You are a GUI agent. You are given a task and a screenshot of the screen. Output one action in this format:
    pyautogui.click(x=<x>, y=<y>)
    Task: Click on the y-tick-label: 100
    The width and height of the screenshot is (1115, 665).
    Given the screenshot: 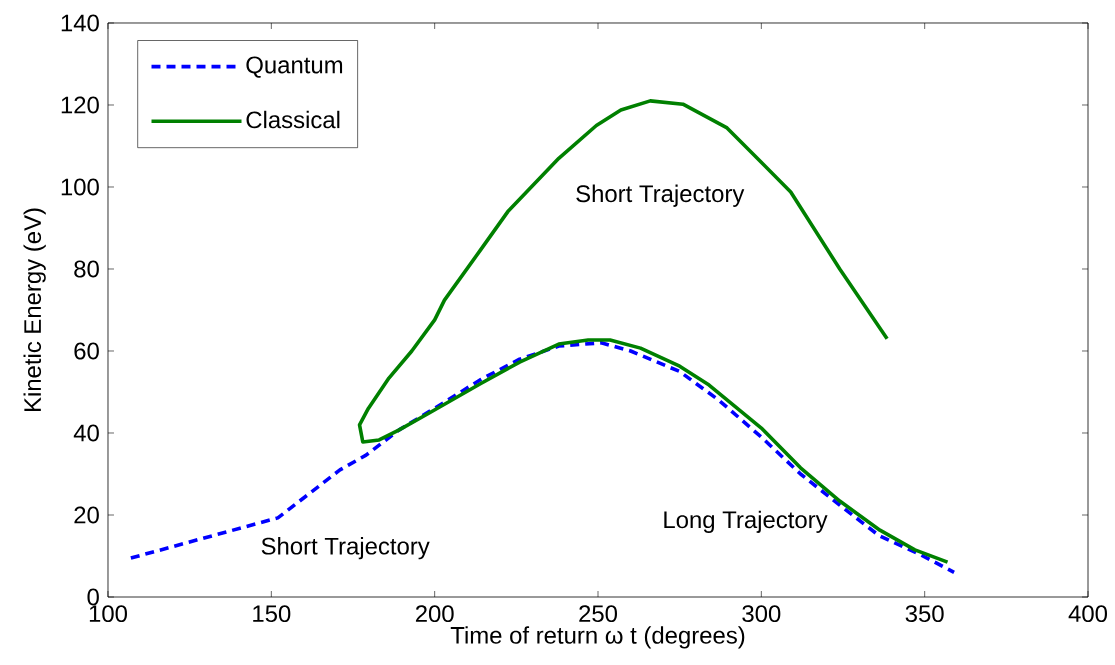 What is the action you would take?
    pyautogui.click(x=80, y=187)
    